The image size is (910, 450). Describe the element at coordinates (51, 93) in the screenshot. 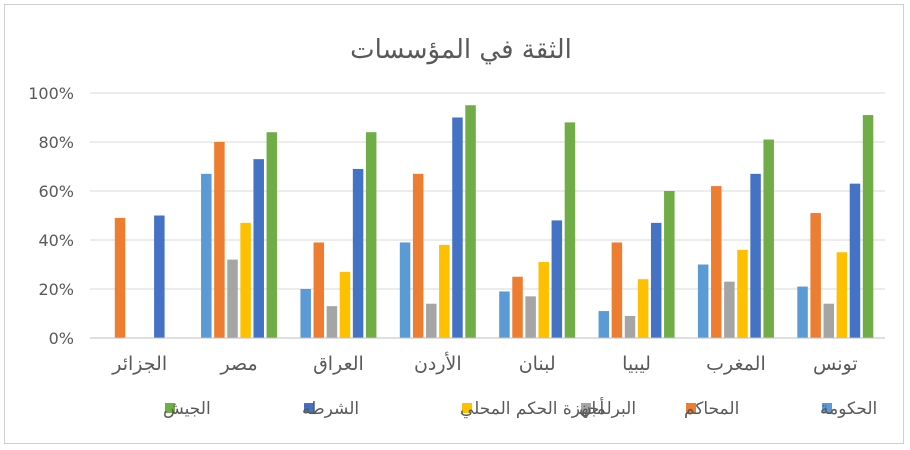

I see `y-tick-label: 100%` at that location.